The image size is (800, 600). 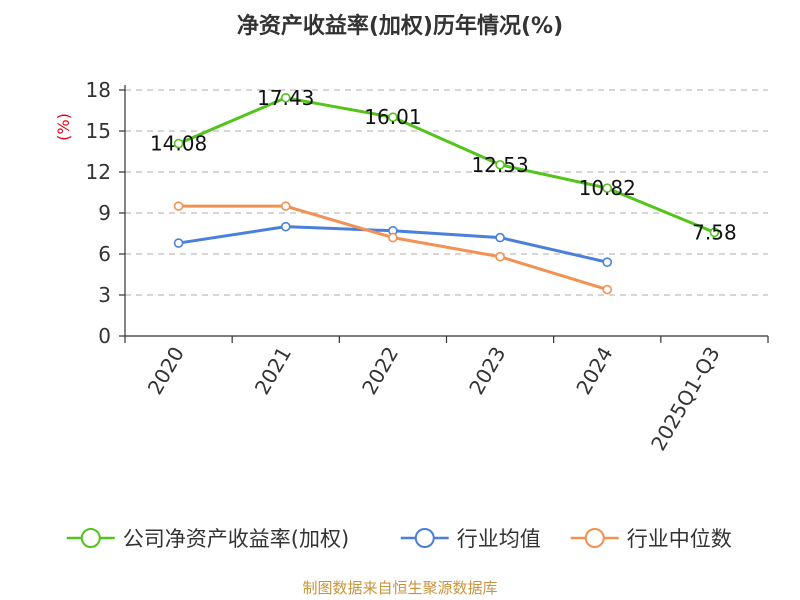 What do you see at coordinates (104, 213) in the screenshot?
I see `y-tick-label: 9` at bounding box center [104, 213].